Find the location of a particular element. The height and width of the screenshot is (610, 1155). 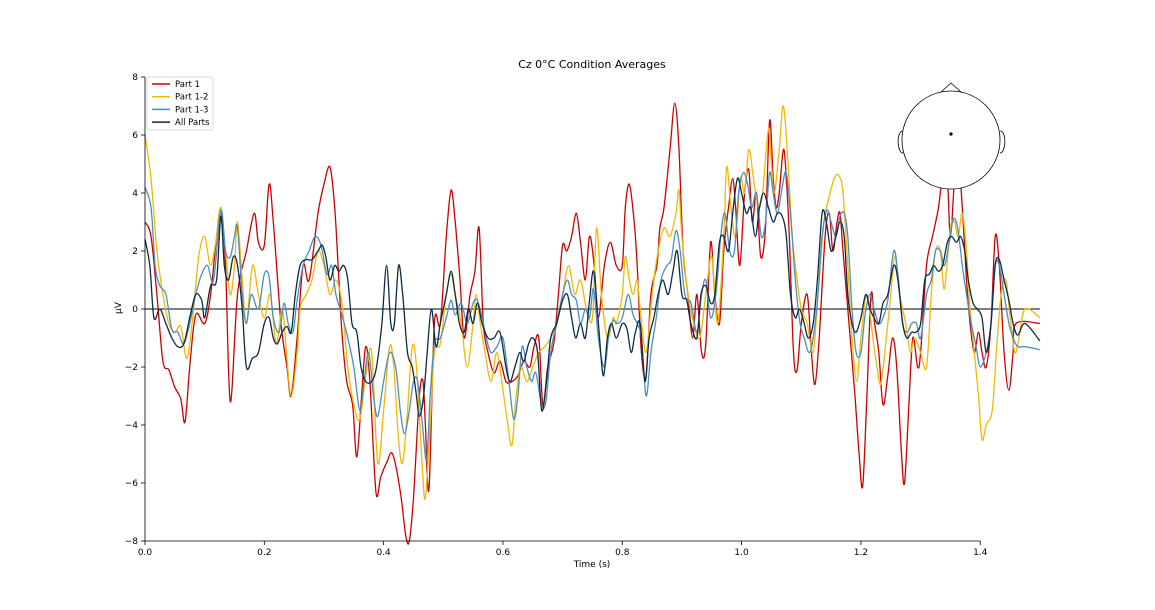

legend-items: Part 1 Part 1-2 Part 1-3 All Parts is located at coordinates (181, 104).